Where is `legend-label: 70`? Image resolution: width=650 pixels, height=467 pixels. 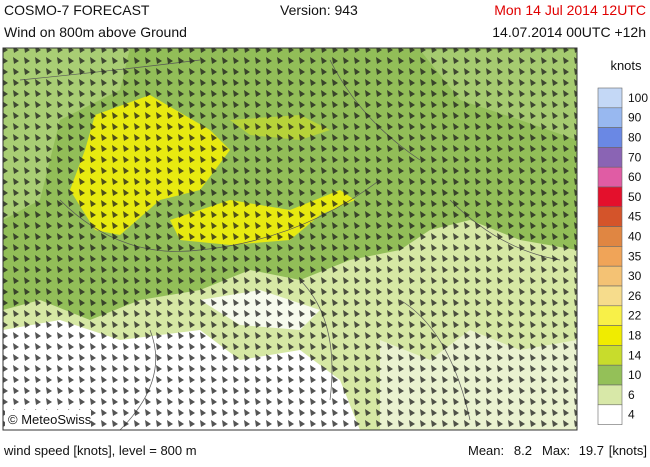
legend-label: 70 is located at coordinates (635, 157).